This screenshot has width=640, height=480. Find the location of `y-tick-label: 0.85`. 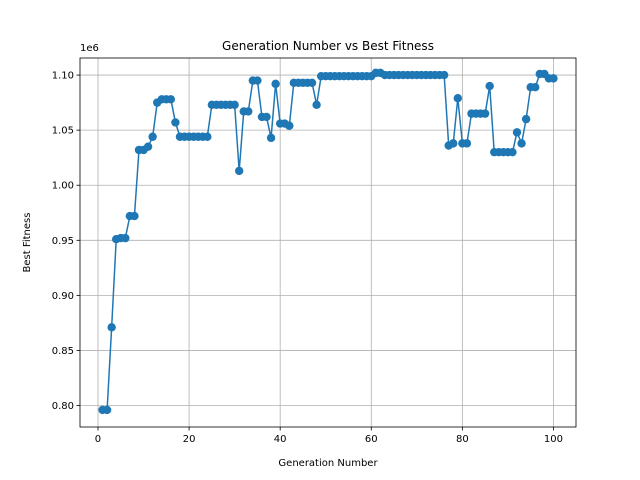

y-tick-label: 0.85 is located at coordinates (63, 351).